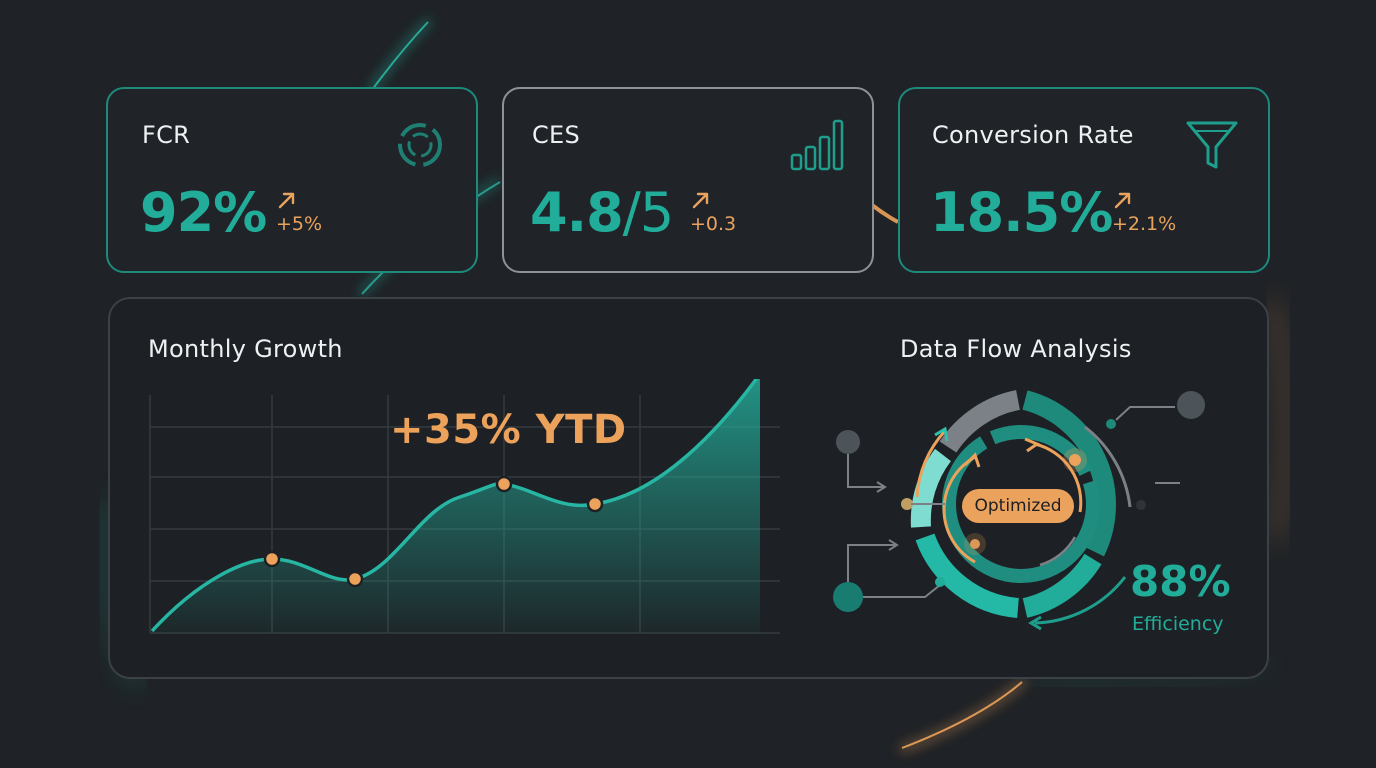 The image size is (1376, 768). What do you see at coordinates (980, 421) in the screenshot?
I see `ring-segment-gray` at bounding box center [980, 421].